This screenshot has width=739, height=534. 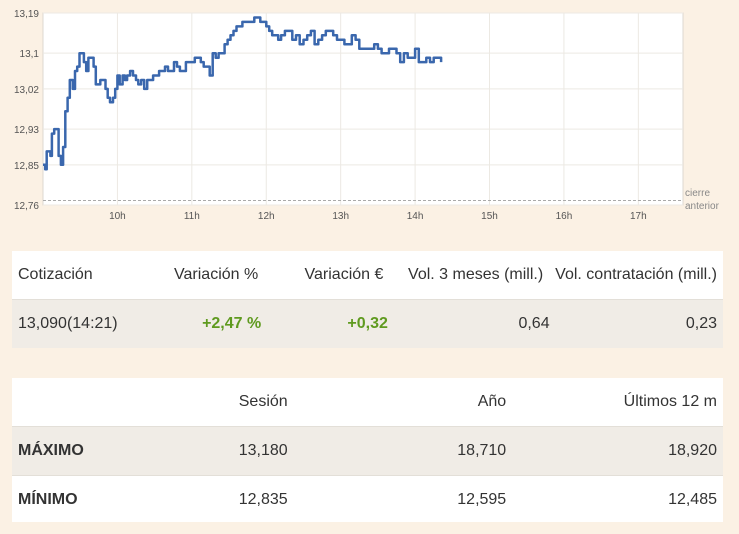 What do you see at coordinates (26, 14) in the screenshot?
I see `y-tick-label: 13,19` at bounding box center [26, 14].